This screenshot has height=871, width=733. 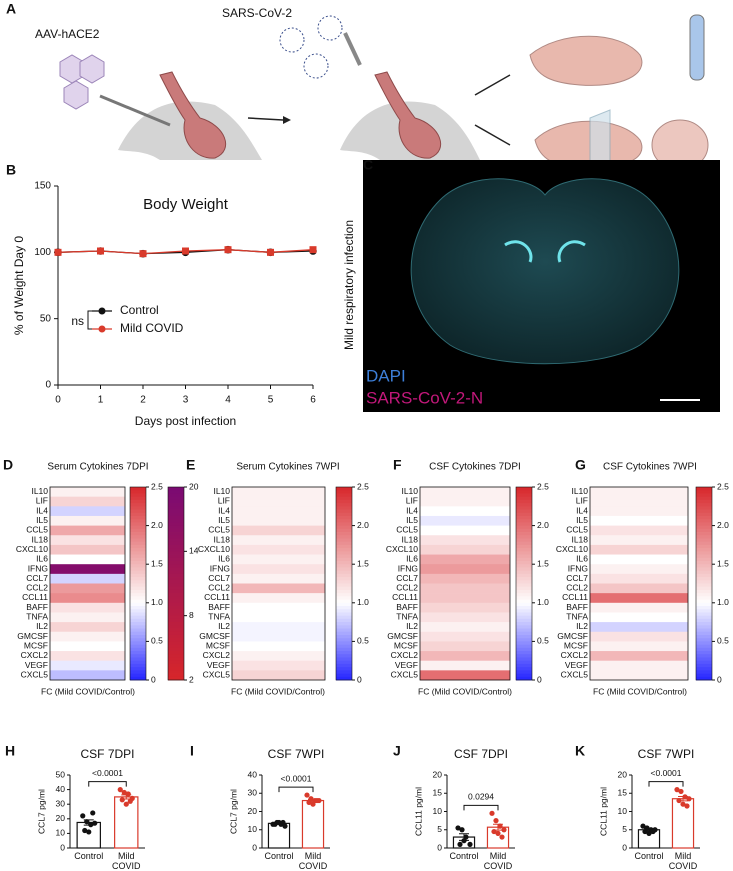 What do you see at coordinates (219, 607) in the screenshot?
I see `row-label: BAFF` at bounding box center [219, 607].